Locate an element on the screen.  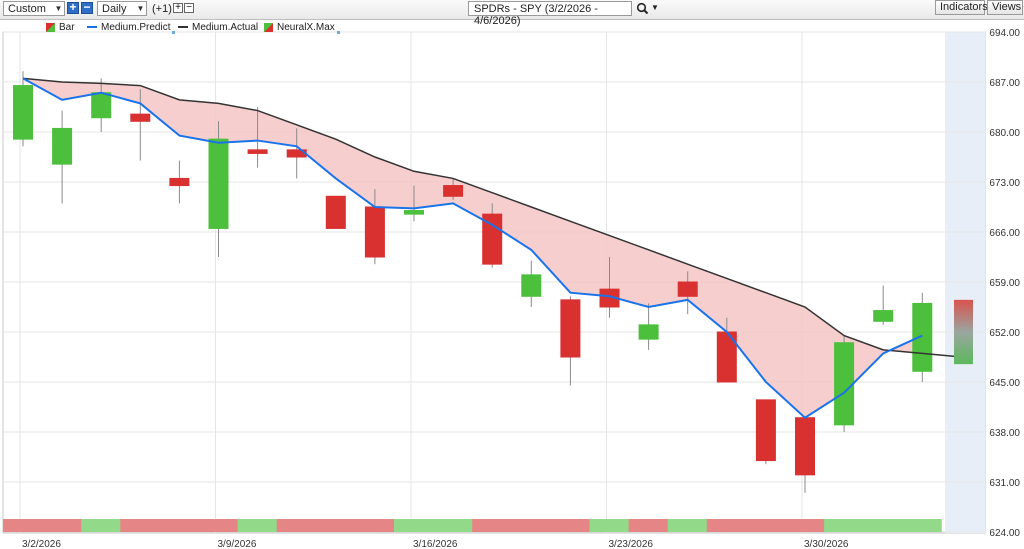
indicators-label: Indicators is located at coordinates (964, 7).